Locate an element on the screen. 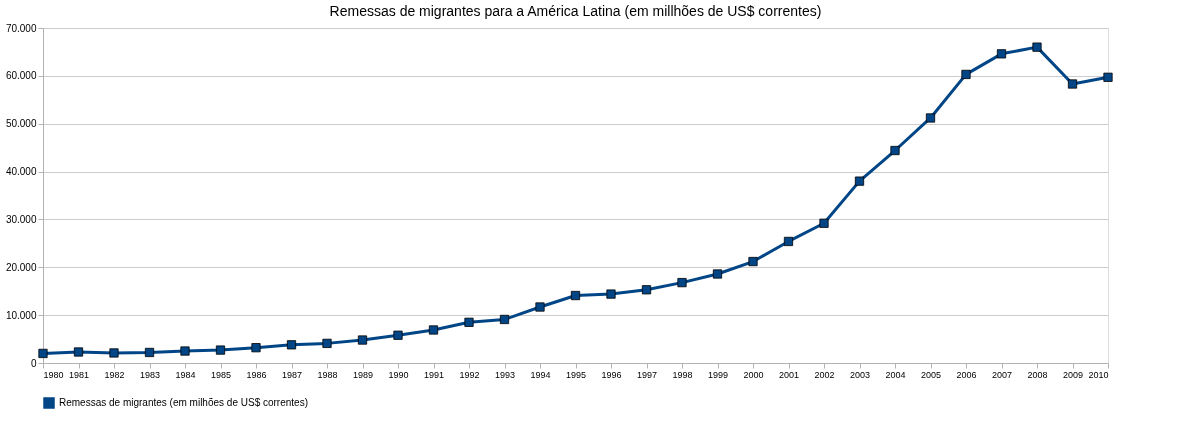  x-tick-label: 2001 is located at coordinates (789, 374).